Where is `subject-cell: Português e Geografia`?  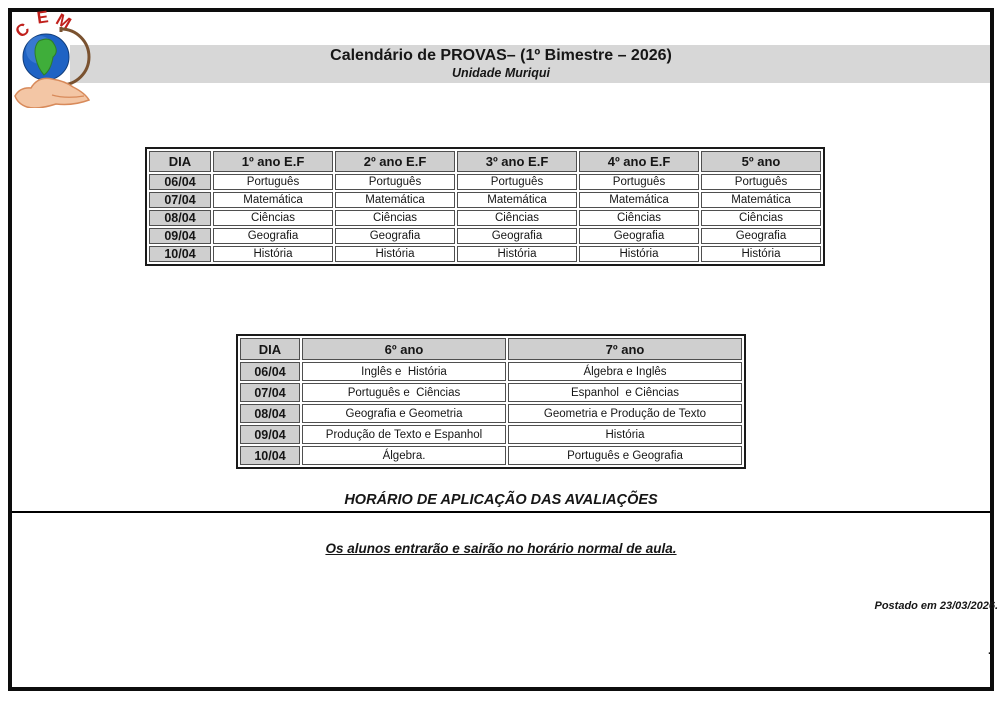
subject-cell: Português e Geografia is located at coordinates (625, 455).